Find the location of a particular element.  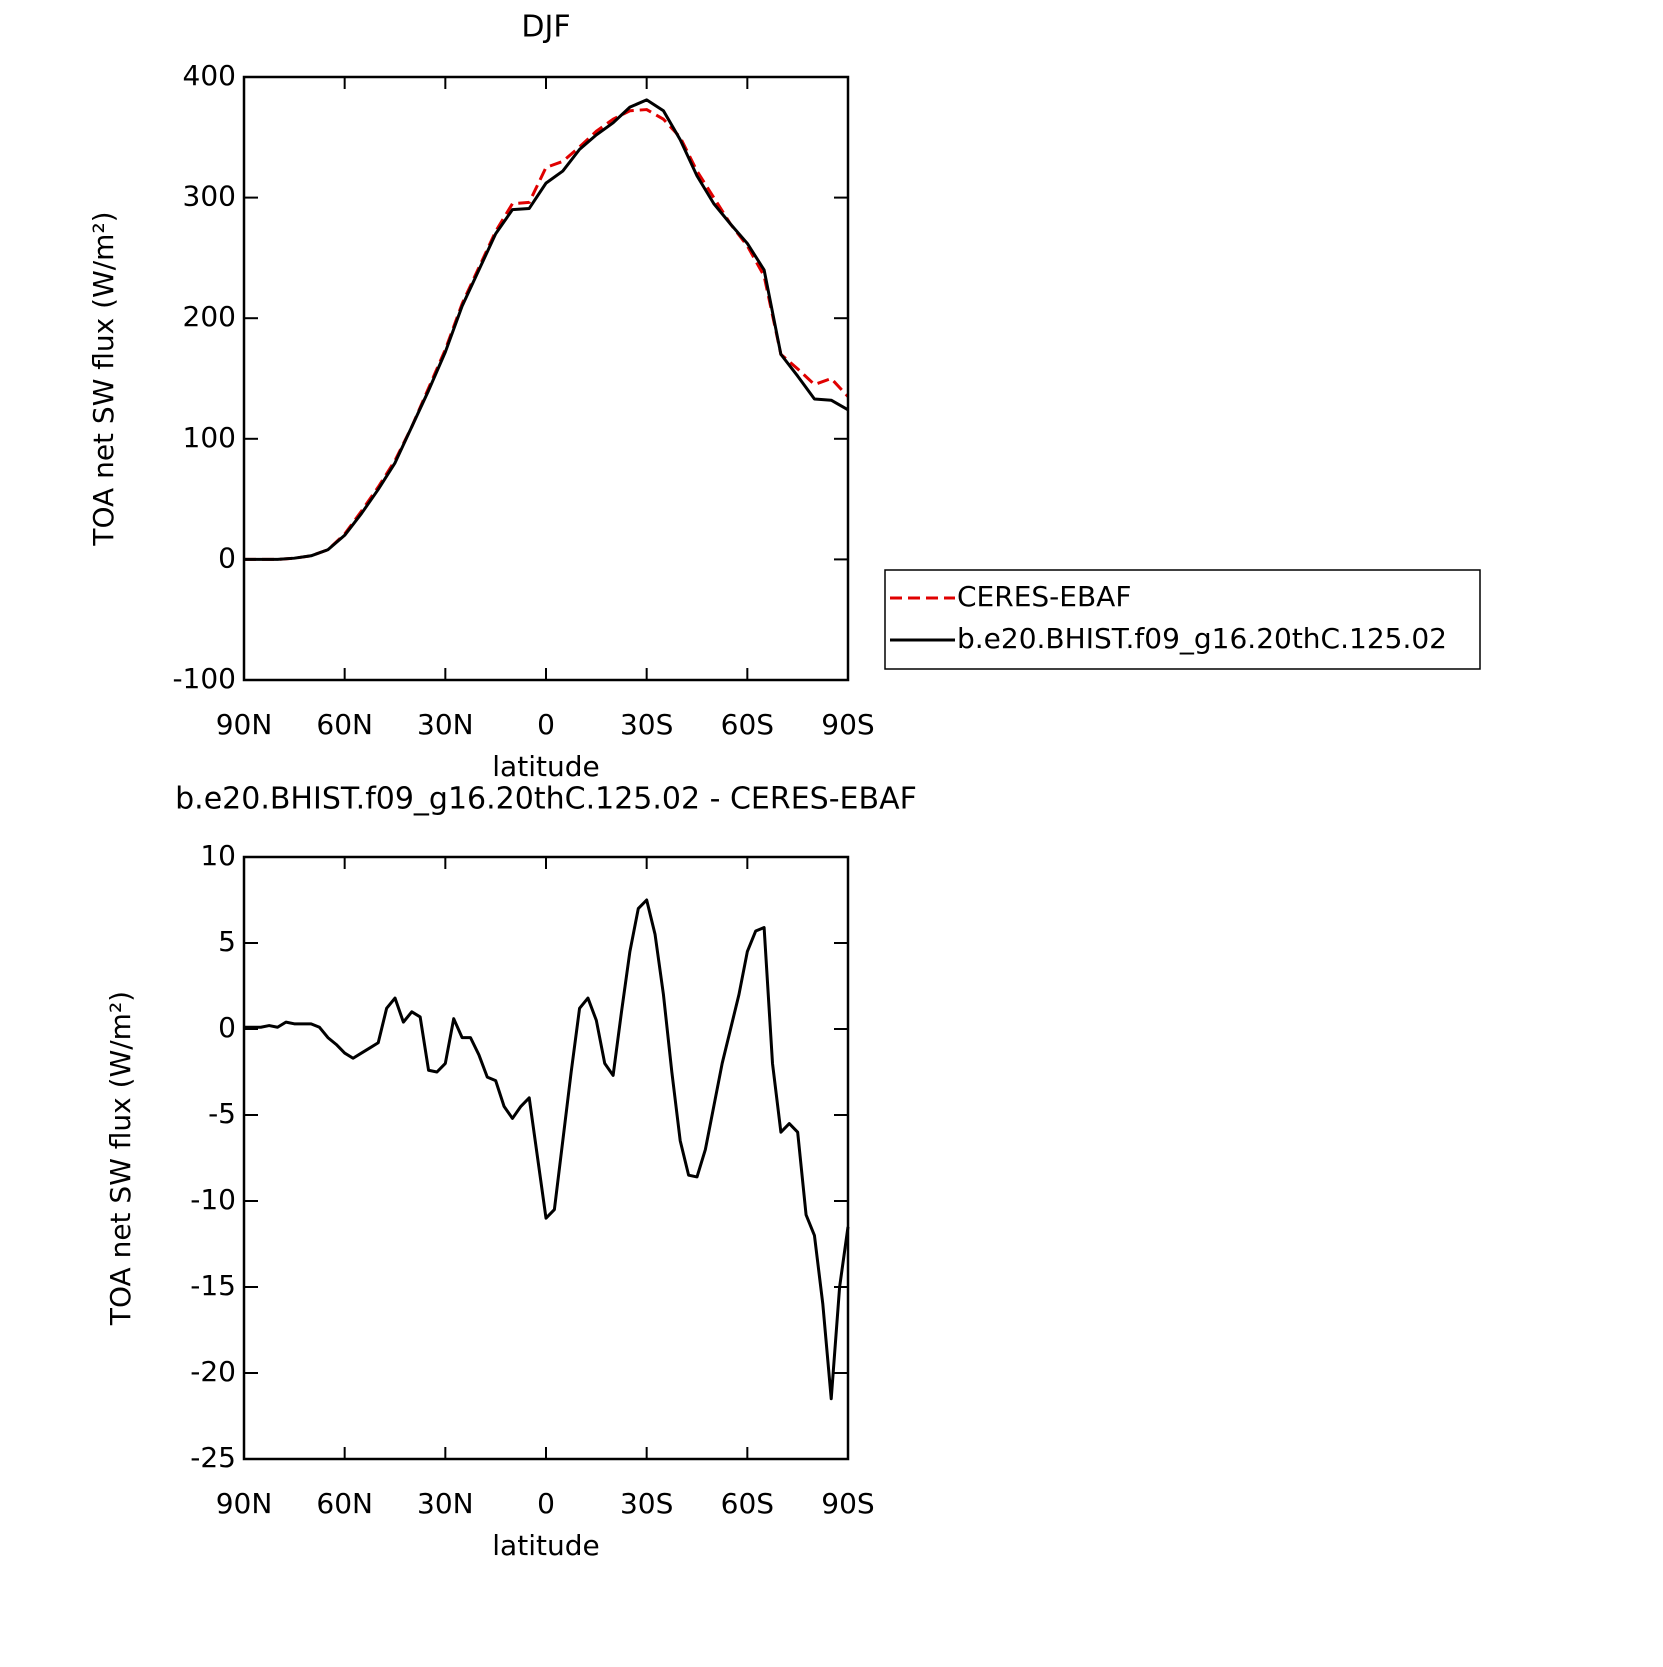

y-tick-label: 100 is located at coordinates (209, 437).